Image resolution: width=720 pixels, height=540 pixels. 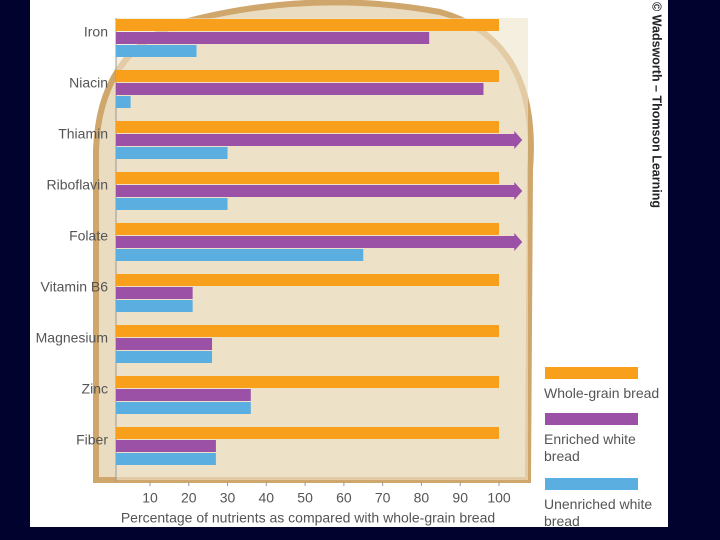 What do you see at coordinates (460, 498) in the screenshot?
I see `x-tick-label: 90` at bounding box center [460, 498].